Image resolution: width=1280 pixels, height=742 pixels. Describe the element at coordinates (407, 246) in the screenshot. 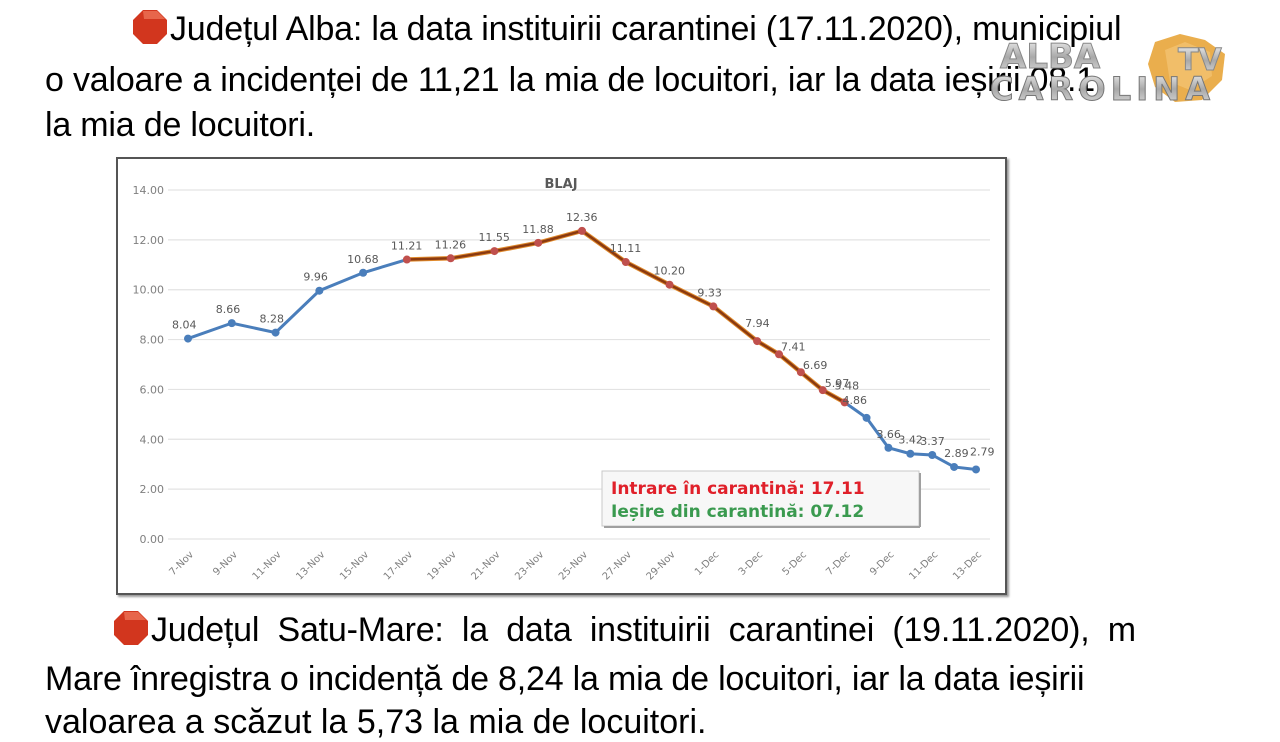

I see `data-label: 11.21` at that location.